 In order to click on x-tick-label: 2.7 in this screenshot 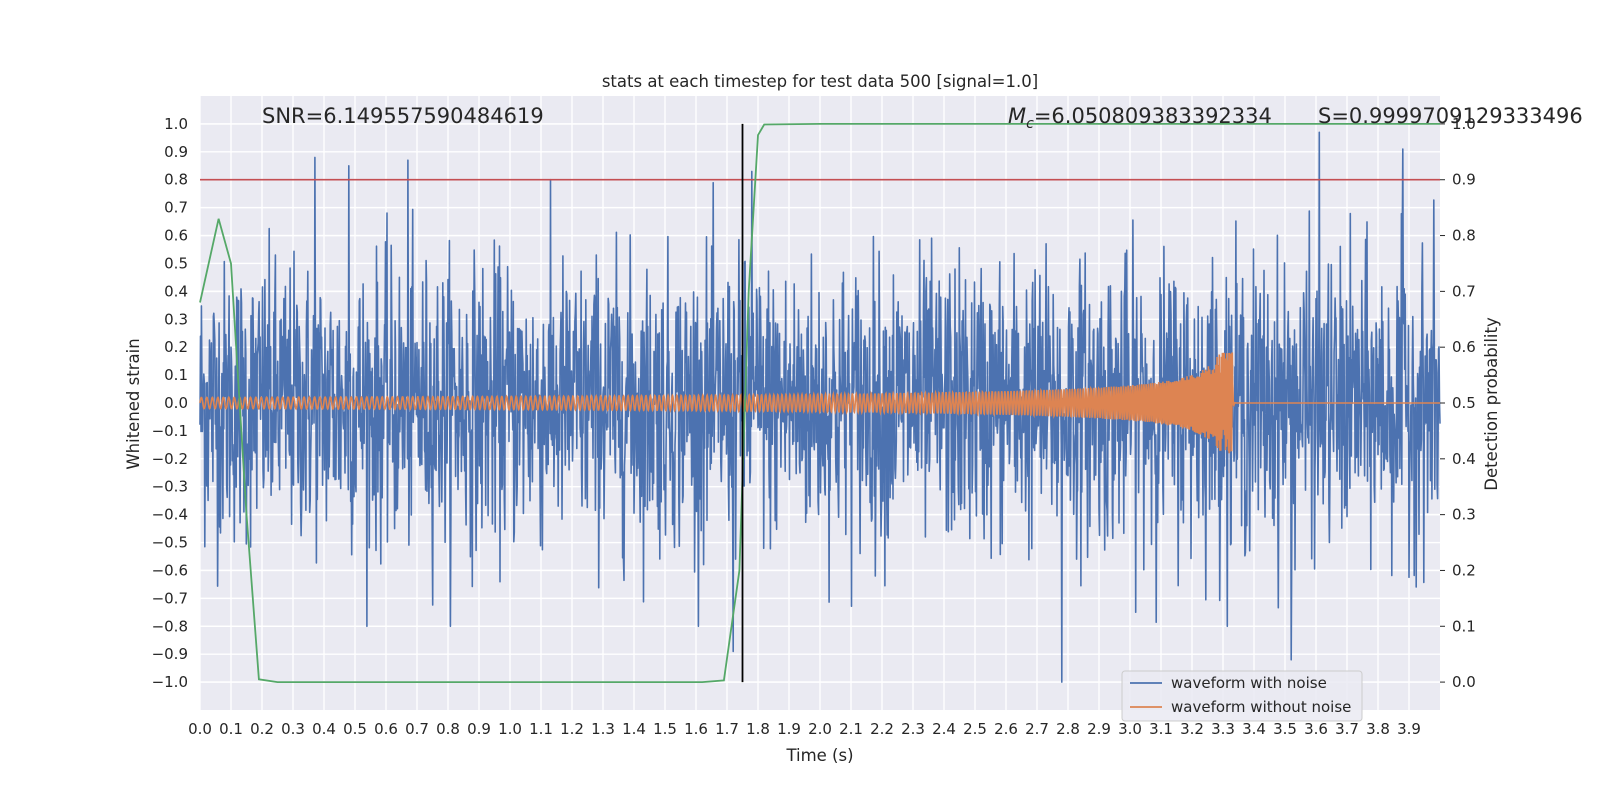, I will do `click(1037, 729)`.